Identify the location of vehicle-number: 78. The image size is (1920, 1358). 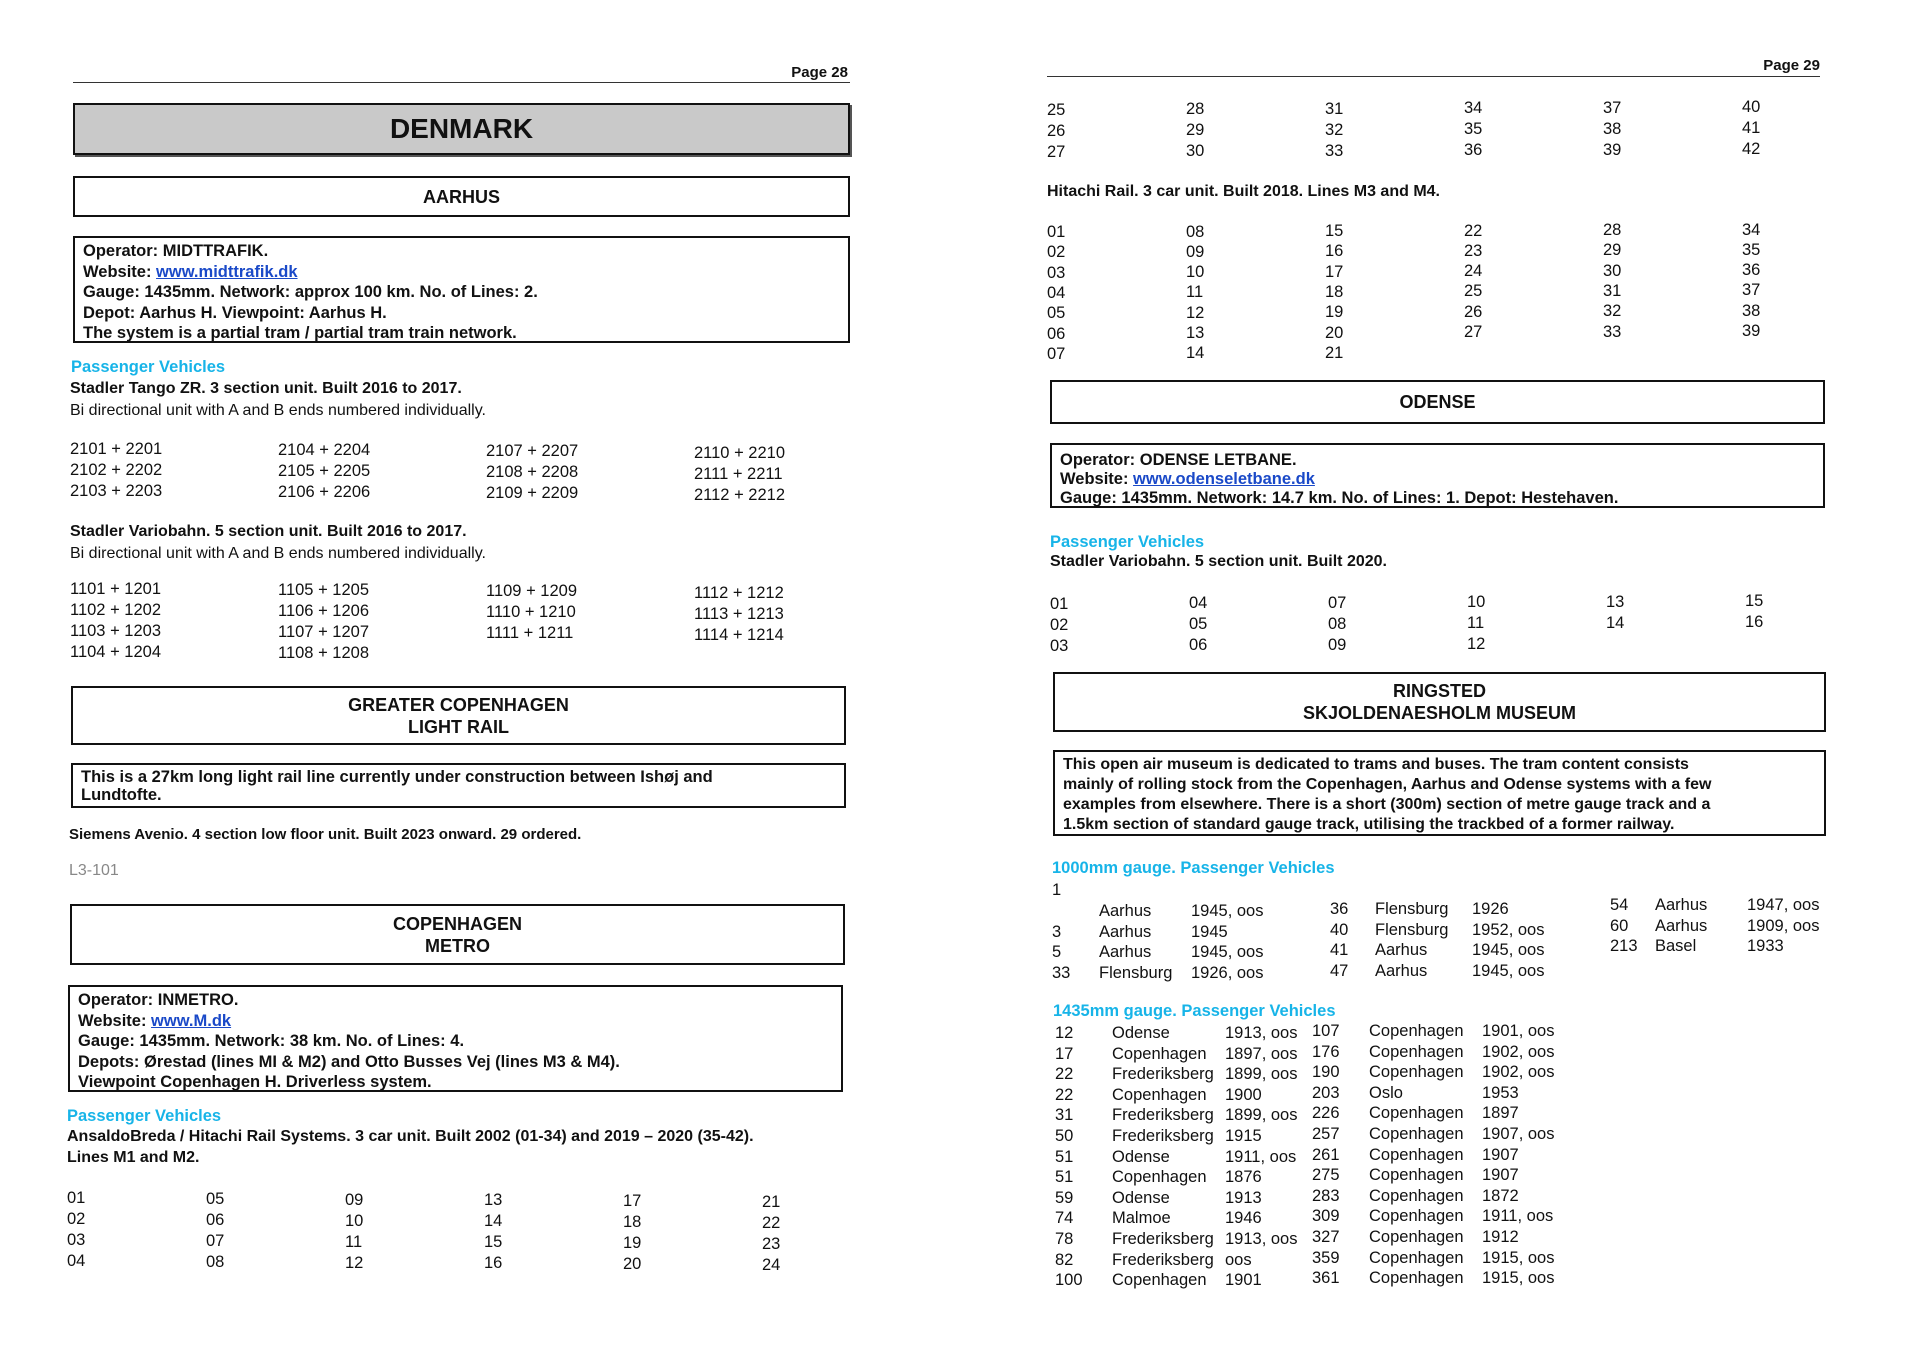
(1064, 1239).